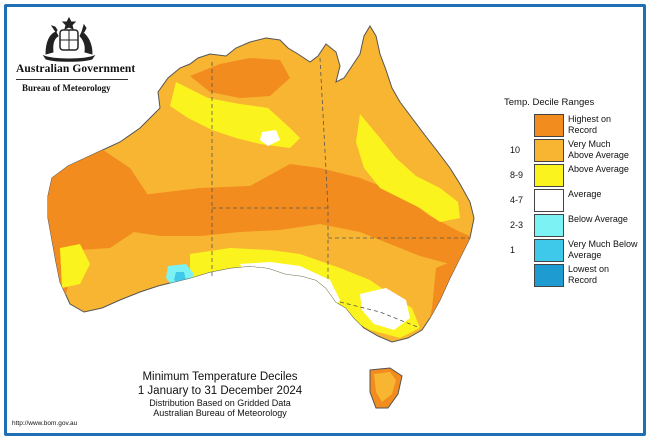 Image resolution: width=650 pixels, height=439 pixels. I want to click on legend-item: 2-3 Below Average, so click(569, 225).